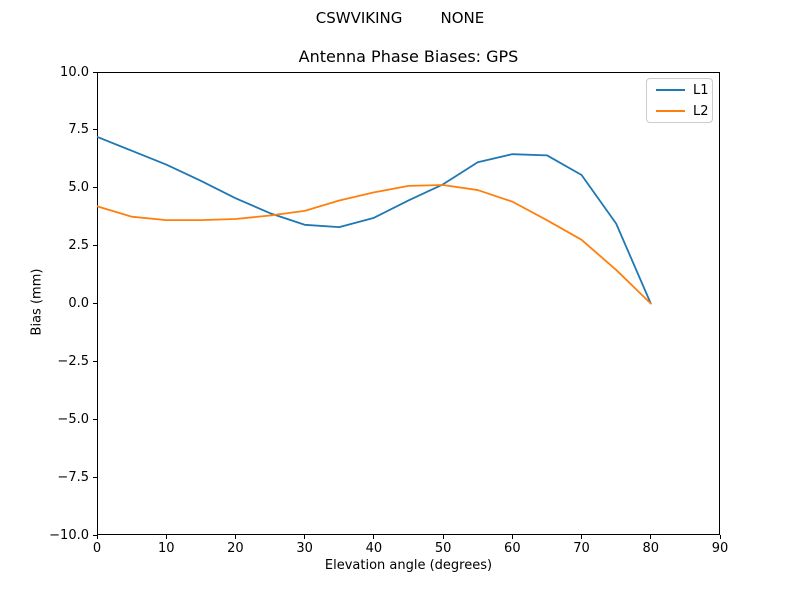 The image size is (800, 600). I want to click on legend-label-l1: L1, so click(701, 90).